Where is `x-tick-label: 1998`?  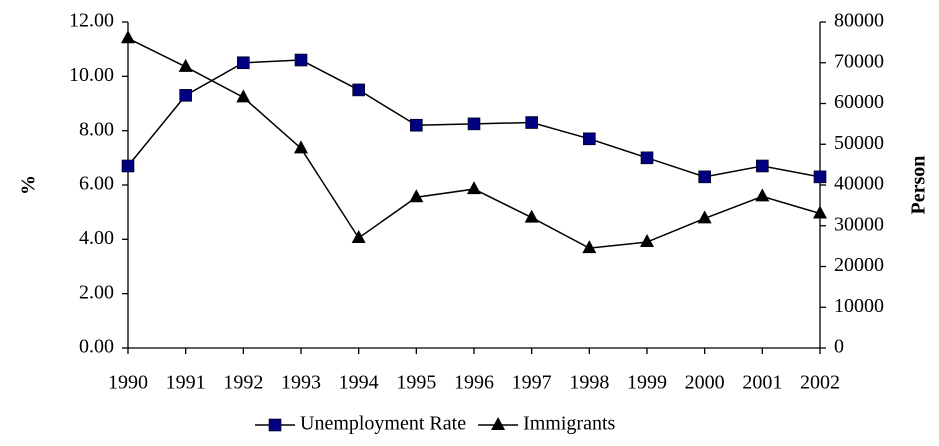
x-tick-label: 1998 is located at coordinates (589, 383).